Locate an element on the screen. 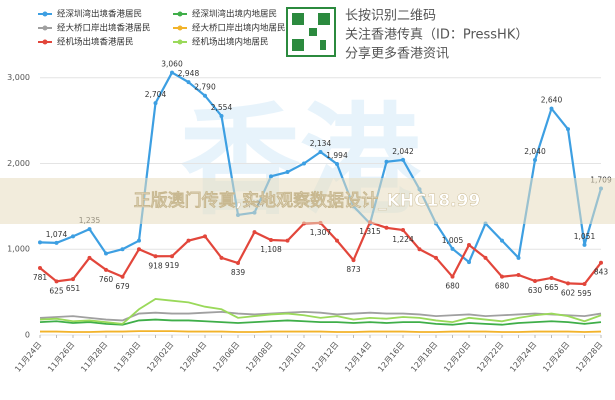 The width and height of the screenshot is (615, 400). legend-label: 经机场出境香港居民 is located at coordinates (95, 42).